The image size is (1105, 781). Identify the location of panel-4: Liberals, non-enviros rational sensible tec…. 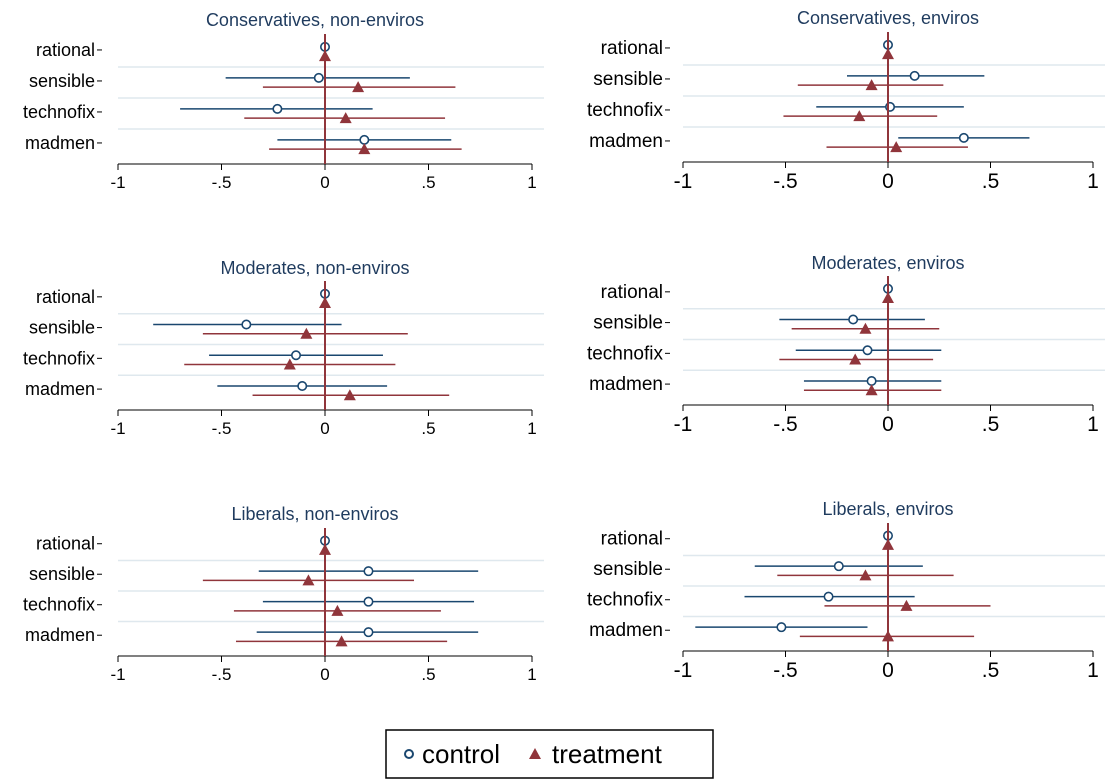
(283, 594).